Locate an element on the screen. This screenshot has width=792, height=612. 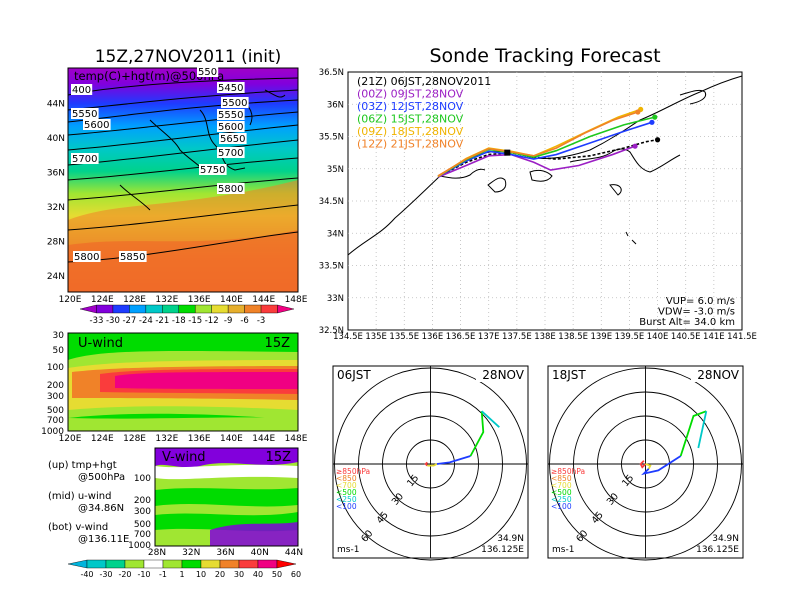
temp-colorbar-label: -33 is located at coordinates (97, 321).